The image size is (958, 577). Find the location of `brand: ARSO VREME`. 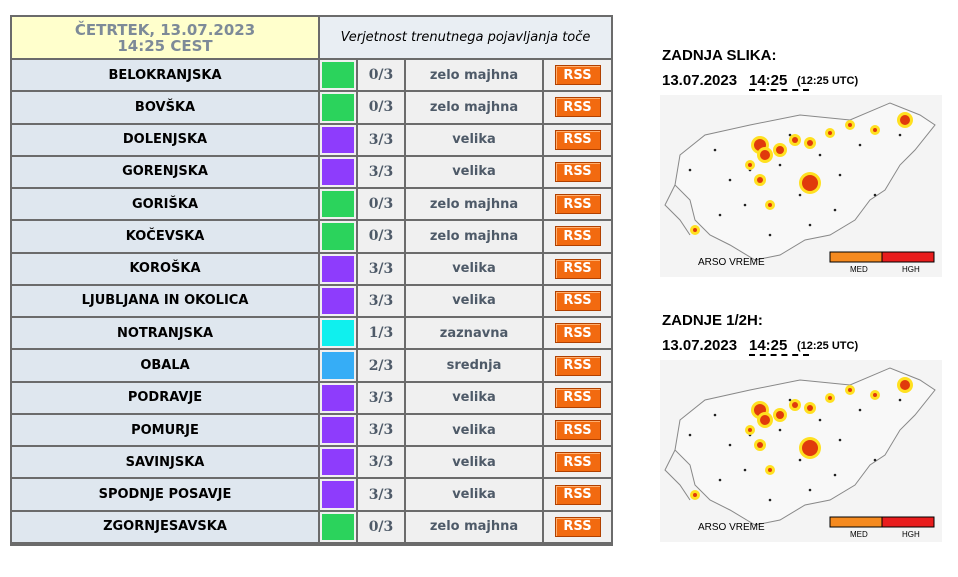

brand: ARSO VREME is located at coordinates (731, 527).